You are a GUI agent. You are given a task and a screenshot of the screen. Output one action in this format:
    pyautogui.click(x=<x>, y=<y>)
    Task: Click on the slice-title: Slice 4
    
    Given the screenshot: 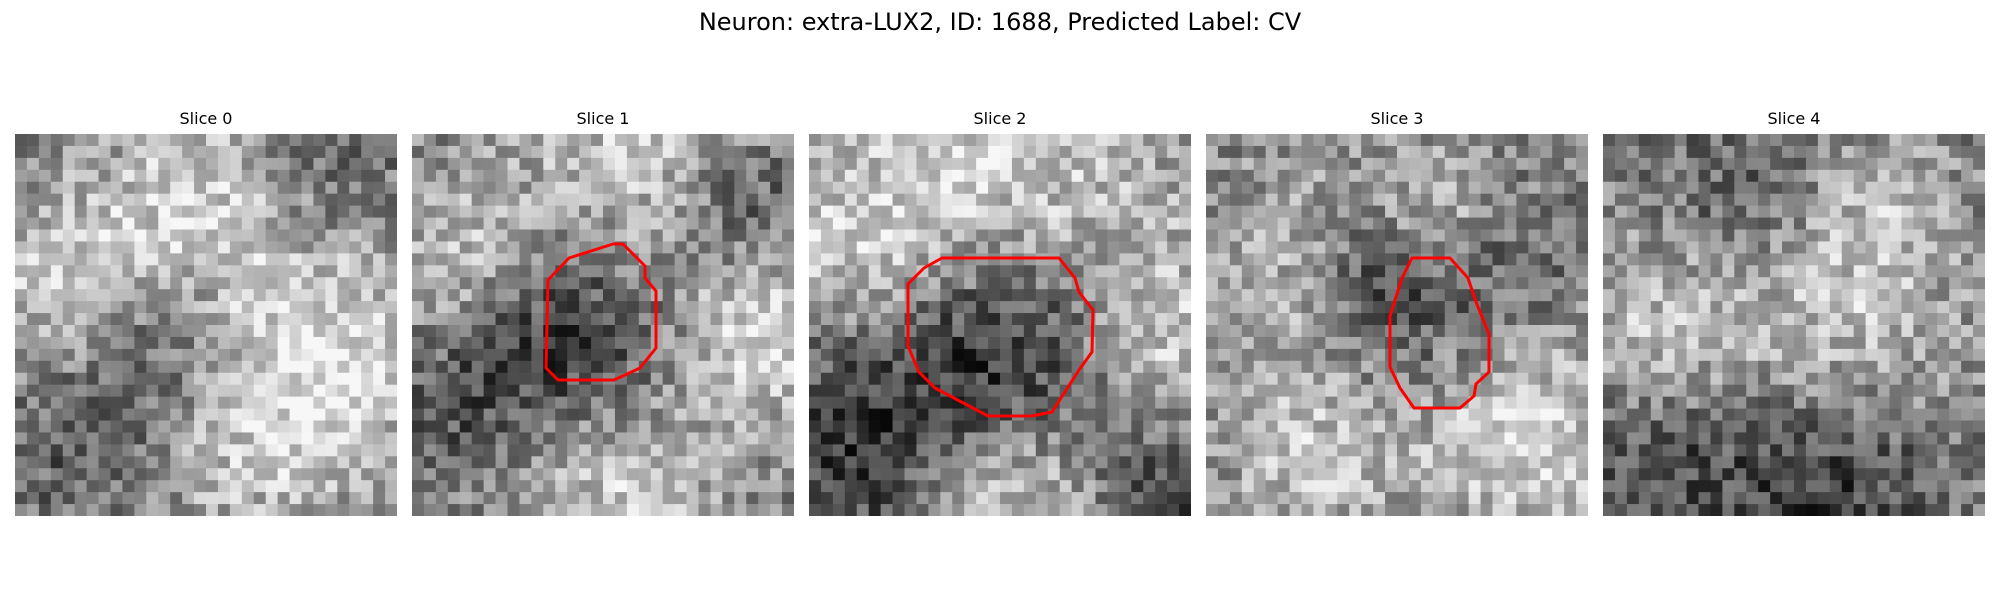 What is the action you would take?
    pyautogui.click(x=1794, y=118)
    